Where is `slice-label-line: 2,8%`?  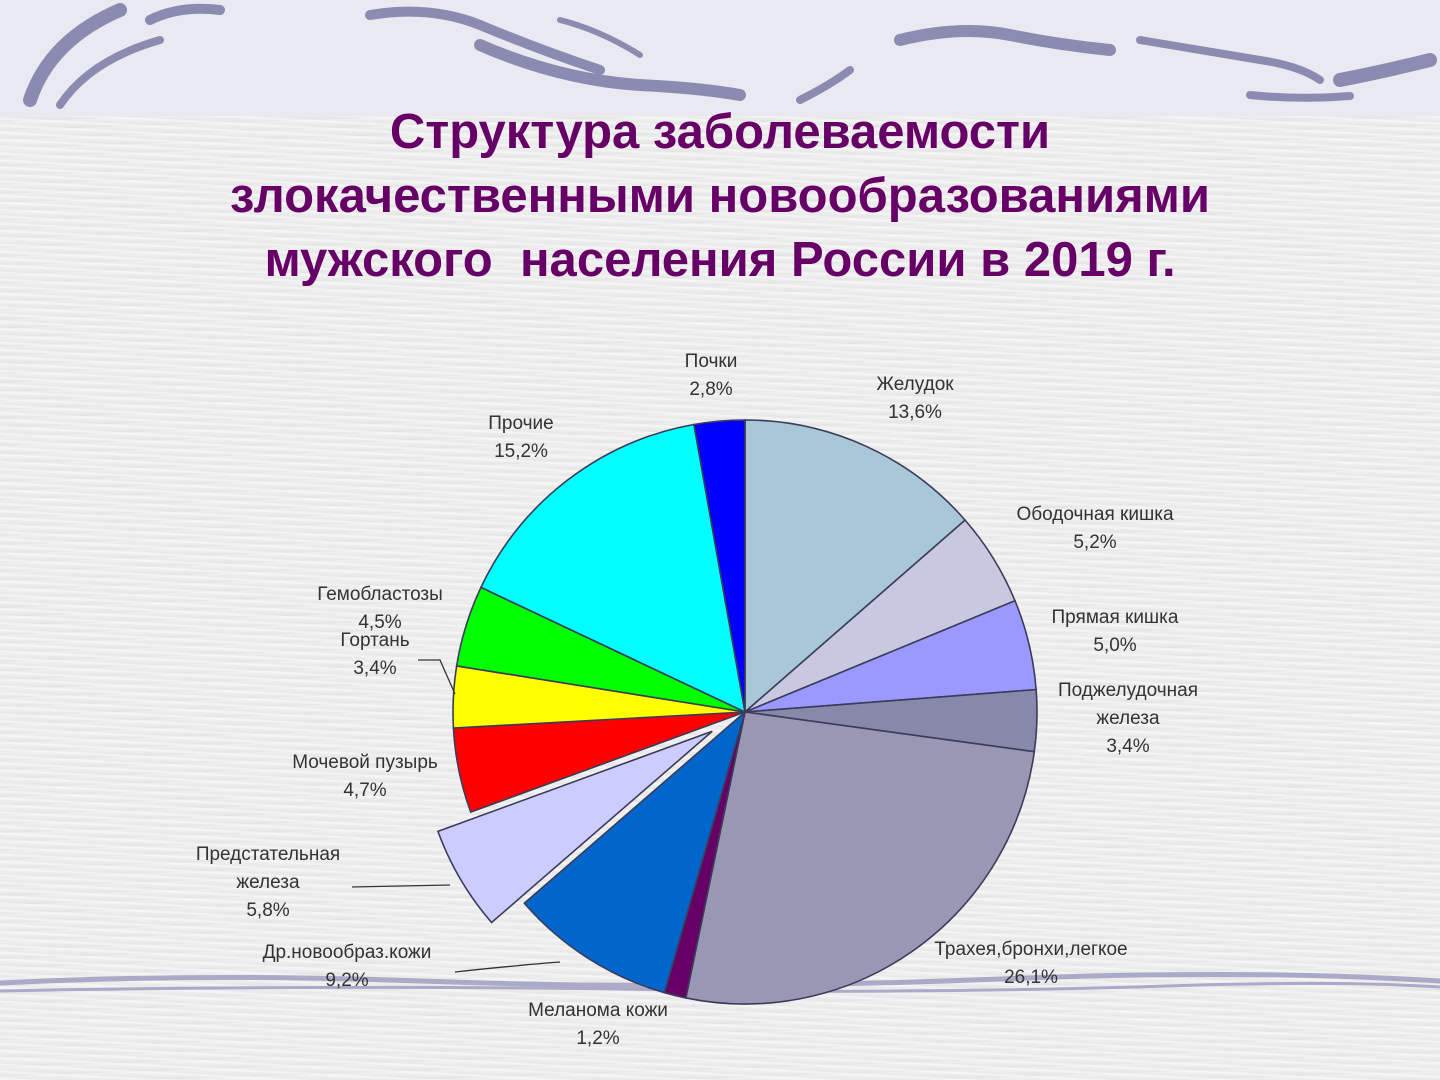 slice-label-line: 2,8% is located at coordinates (710, 389).